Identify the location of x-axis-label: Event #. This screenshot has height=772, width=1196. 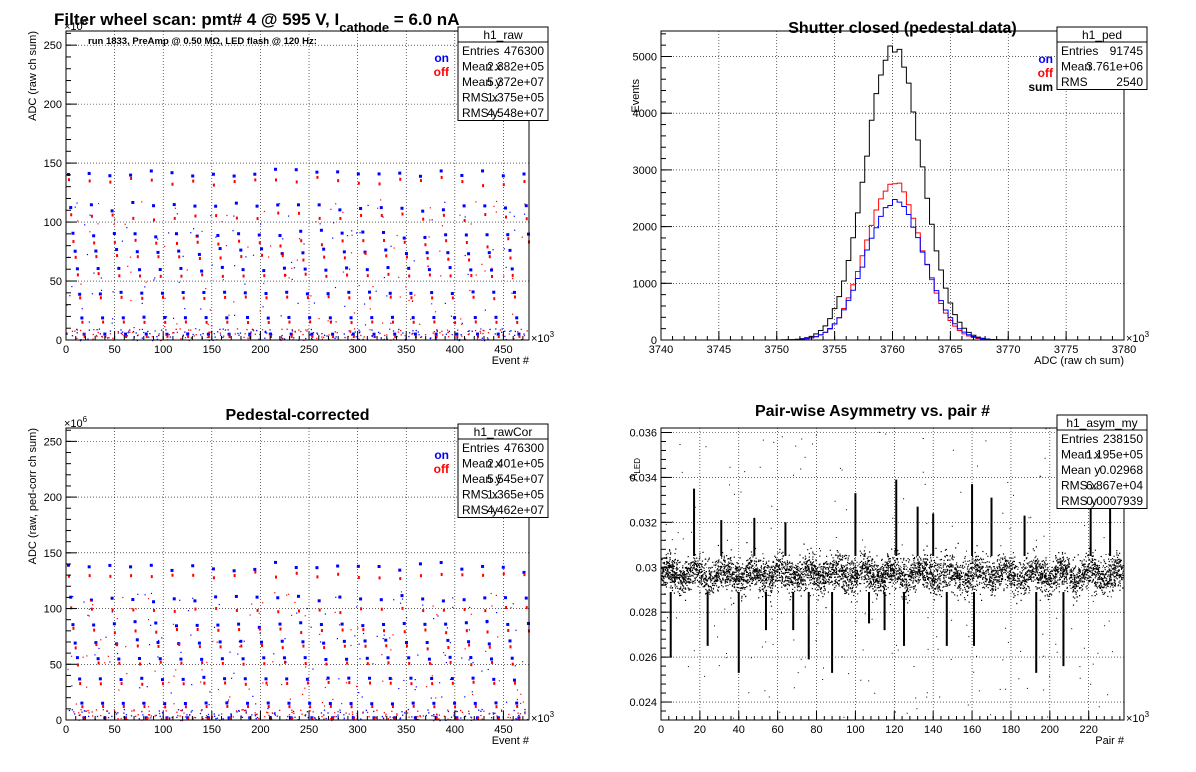
(511, 741).